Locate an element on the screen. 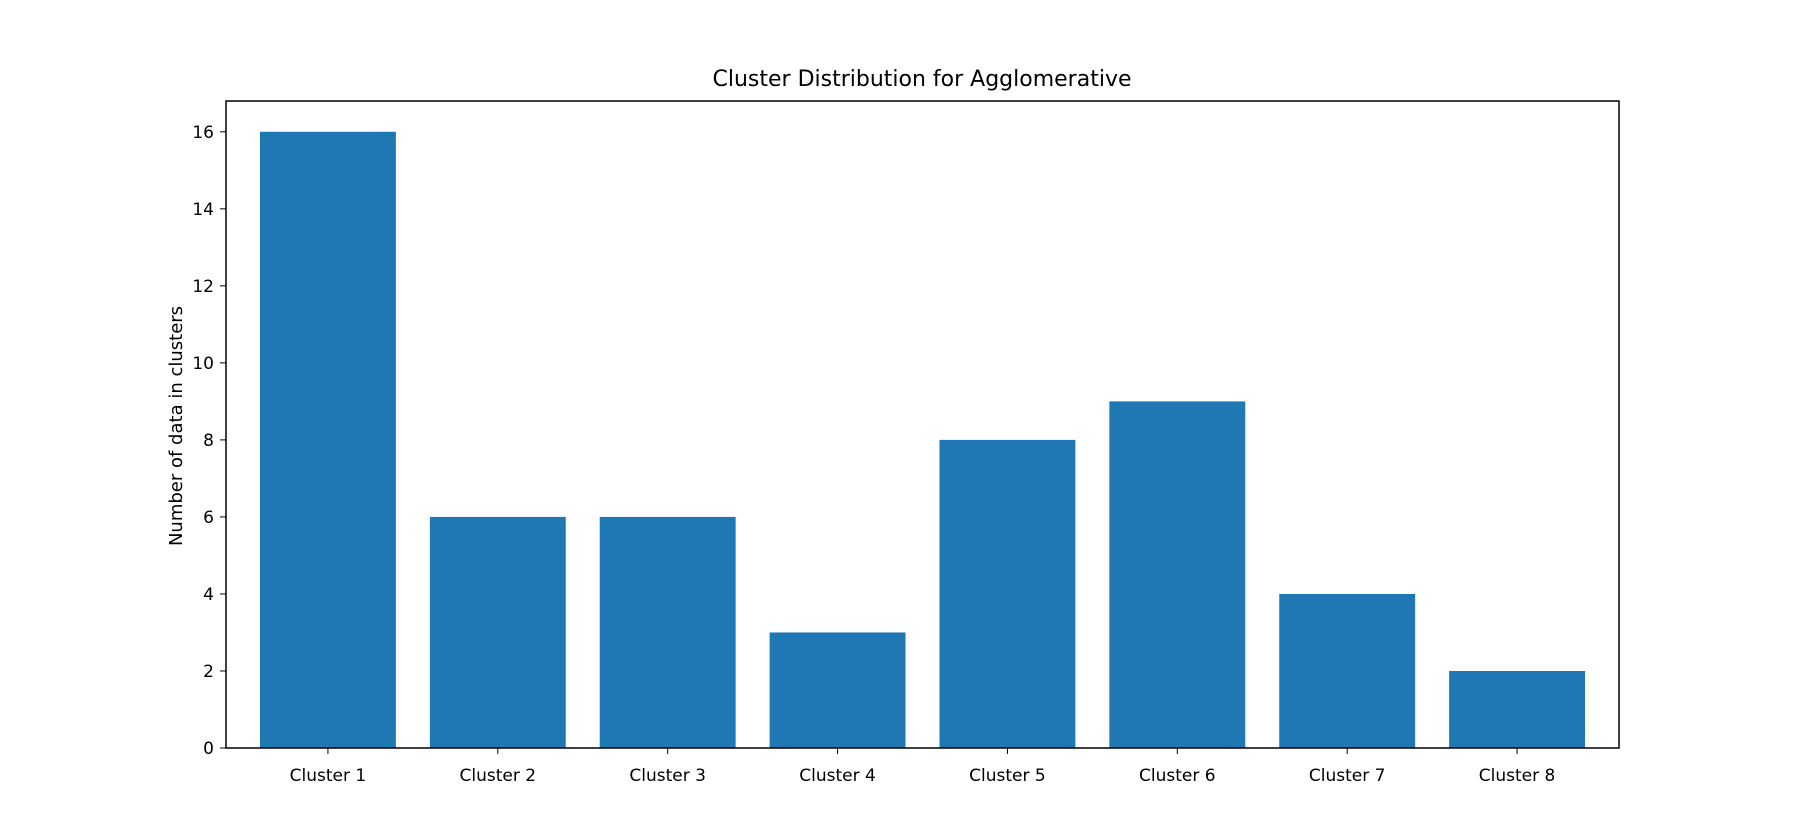 The width and height of the screenshot is (1800, 840). x-tick-label: Cluster 5 is located at coordinates (1007, 776).